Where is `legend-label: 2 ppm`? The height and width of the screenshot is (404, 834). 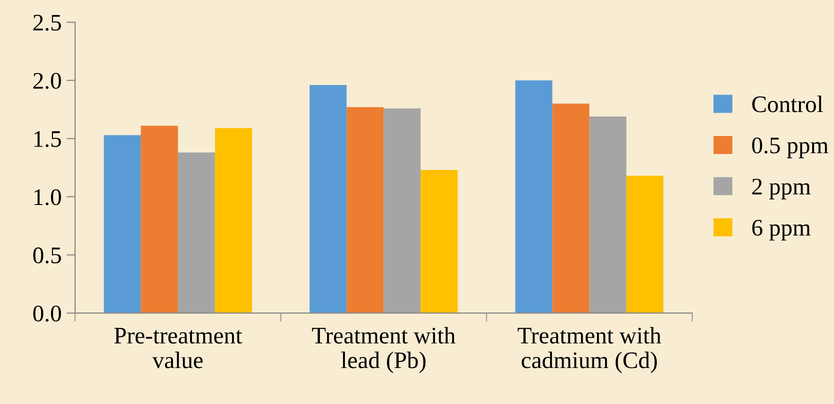 legend-label: 2 ppm is located at coordinates (781, 189).